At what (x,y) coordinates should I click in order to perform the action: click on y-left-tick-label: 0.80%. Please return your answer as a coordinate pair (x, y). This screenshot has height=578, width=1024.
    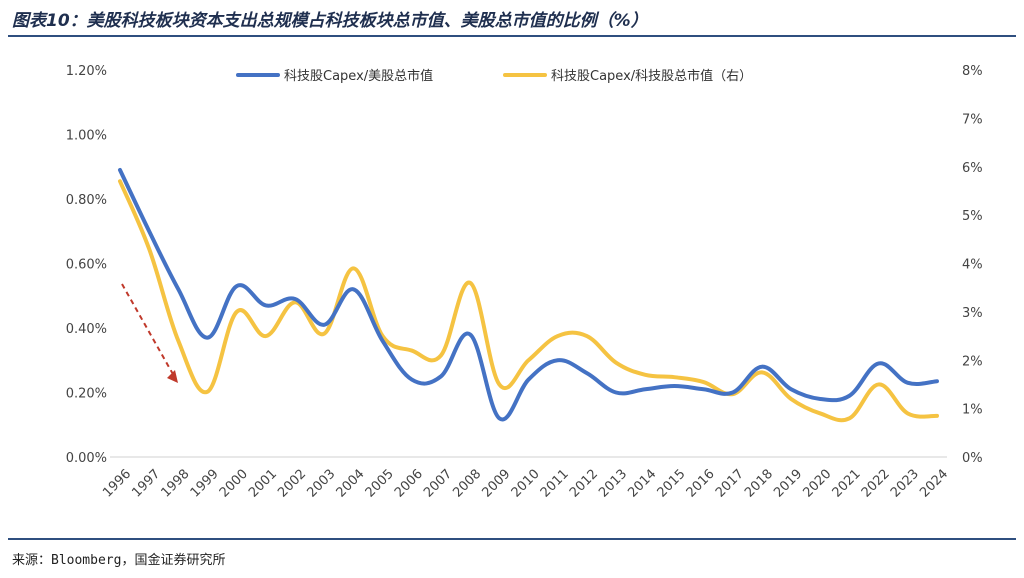
    Looking at the image, I should click on (86, 200).